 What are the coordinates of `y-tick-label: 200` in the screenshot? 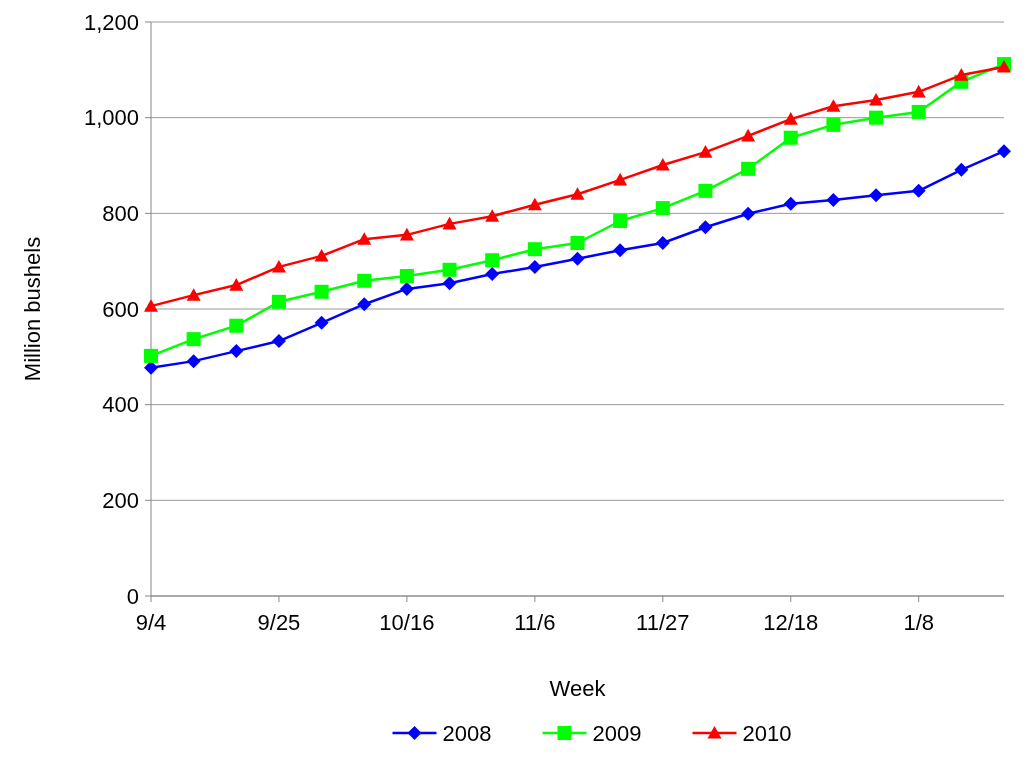 It's located at (120, 501).